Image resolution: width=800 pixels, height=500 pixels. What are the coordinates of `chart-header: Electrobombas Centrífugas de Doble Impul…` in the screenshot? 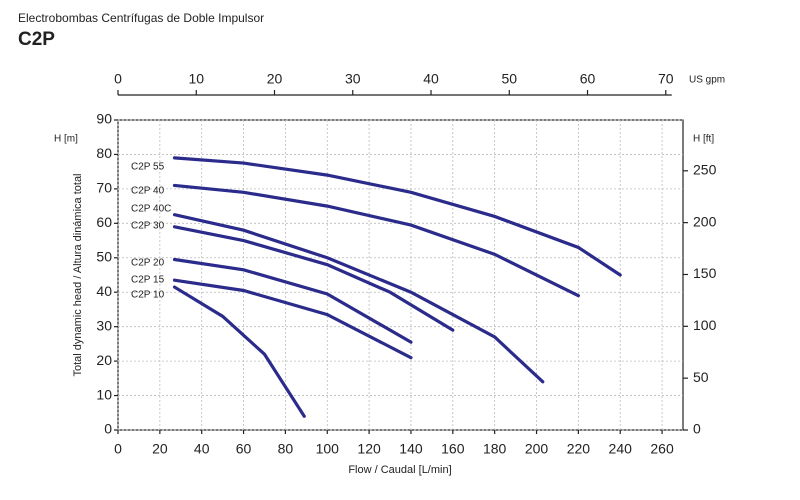 It's located at (141, 18).